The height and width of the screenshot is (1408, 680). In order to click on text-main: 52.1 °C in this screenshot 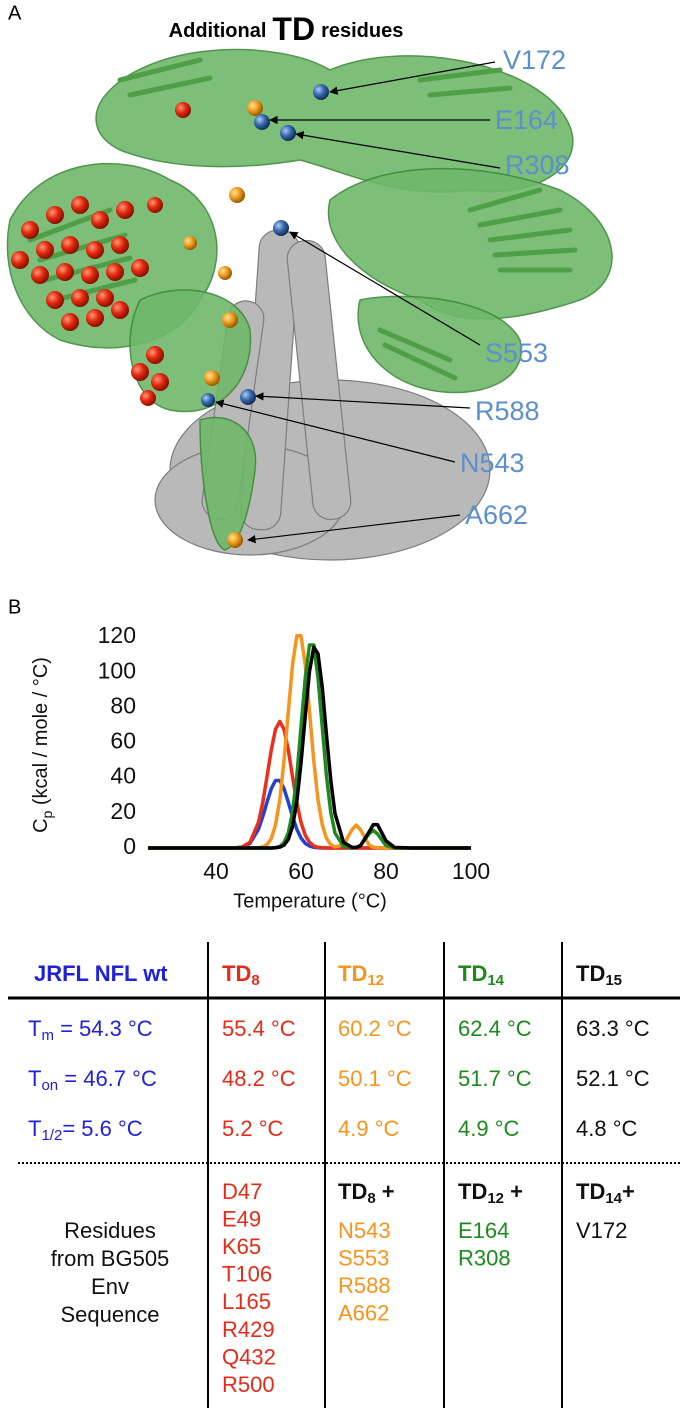, I will do `click(613, 1078)`.